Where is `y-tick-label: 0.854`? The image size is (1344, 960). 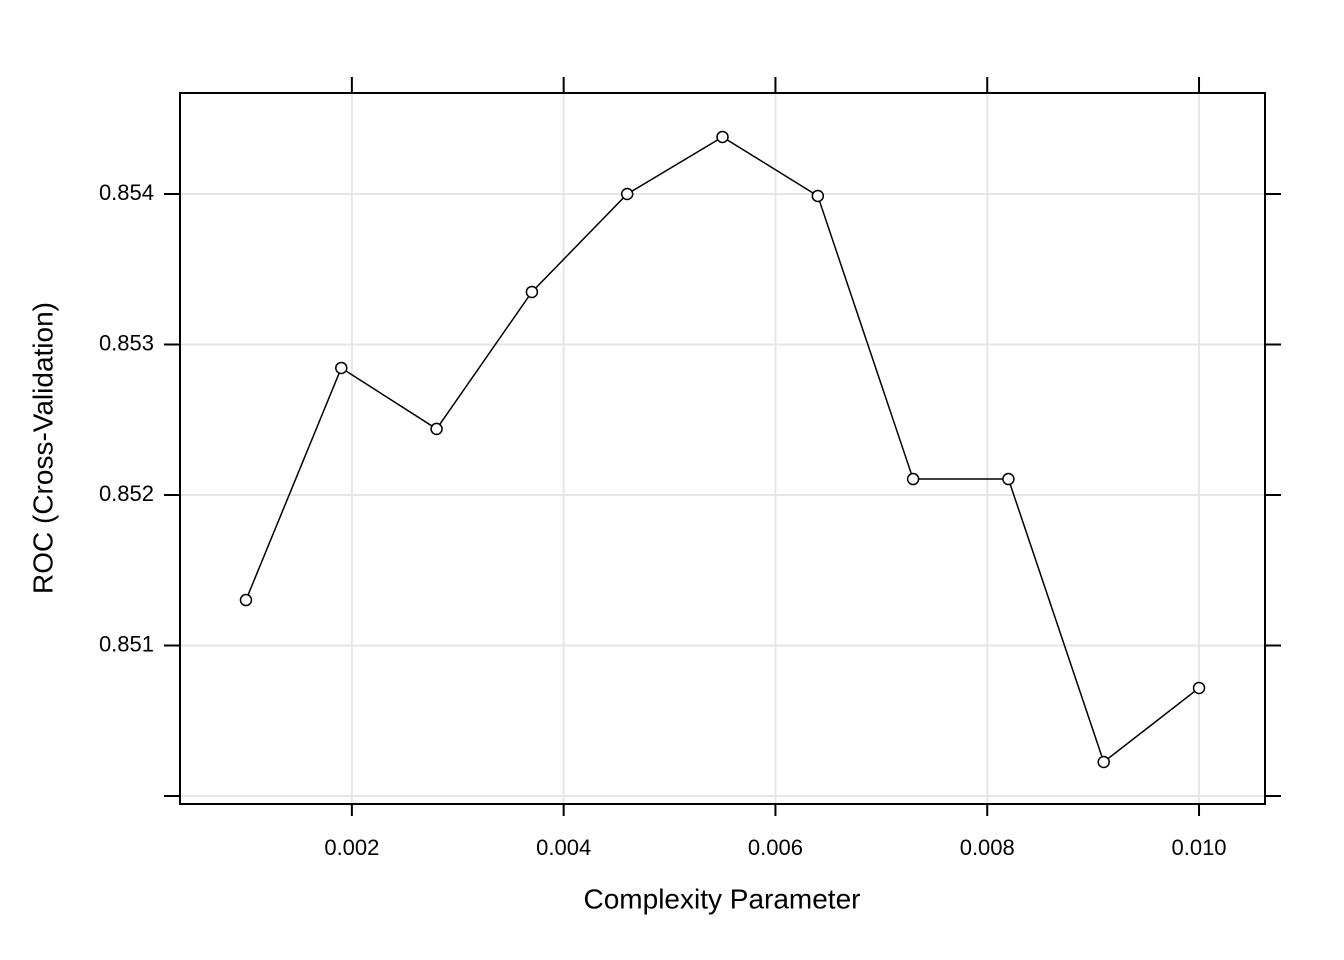
y-tick-label: 0.854 is located at coordinates (126, 192).